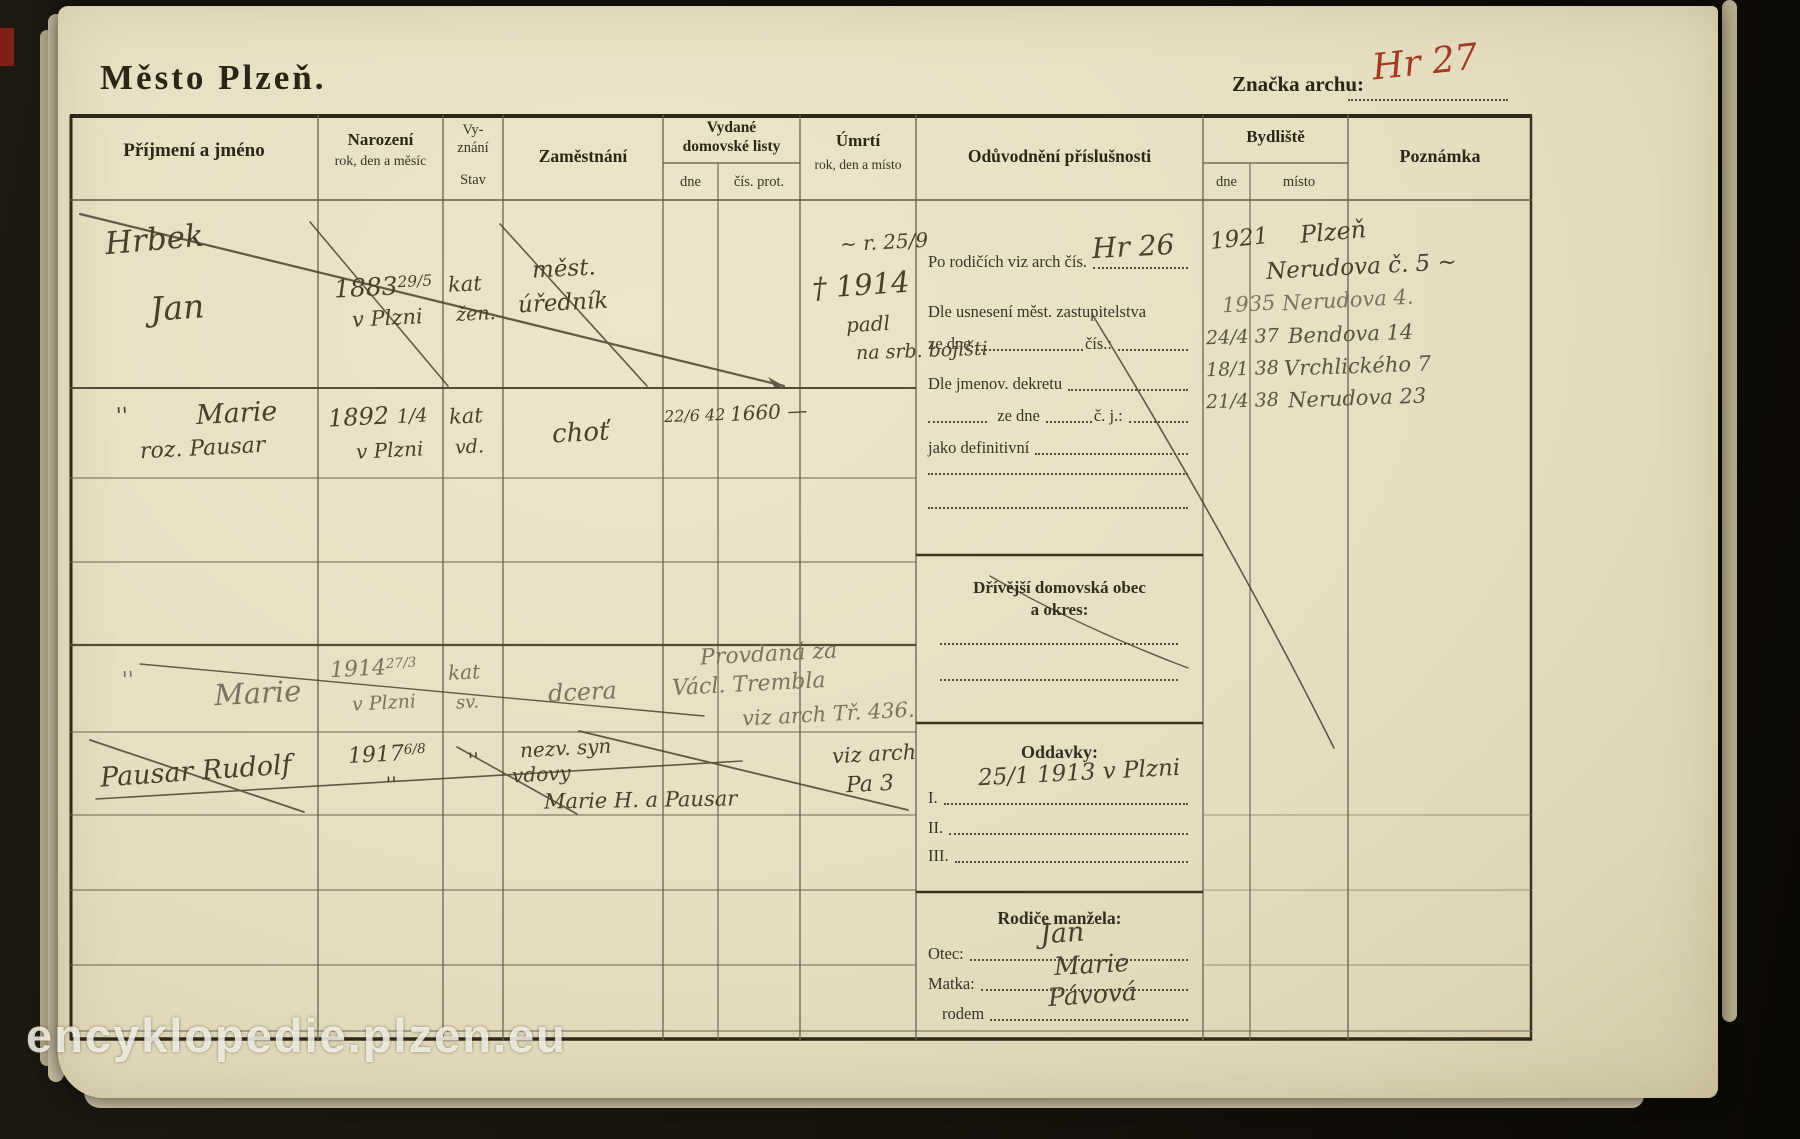  What do you see at coordinates (979, 447) in the screenshot?
I see `reason-definitivni-label: jako definitivní` at bounding box center [979, 447].